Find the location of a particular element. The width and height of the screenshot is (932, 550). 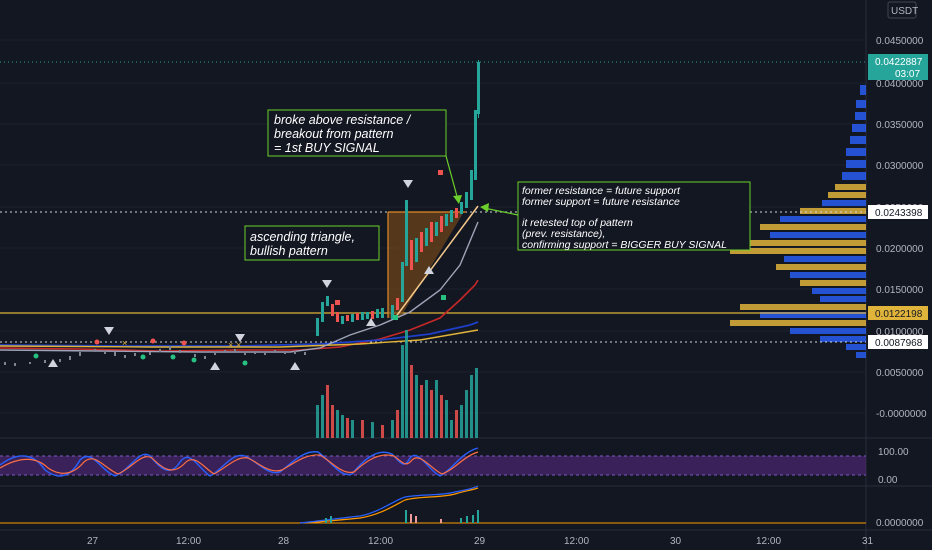

support-price-tag is located at coordinates (898, 313).